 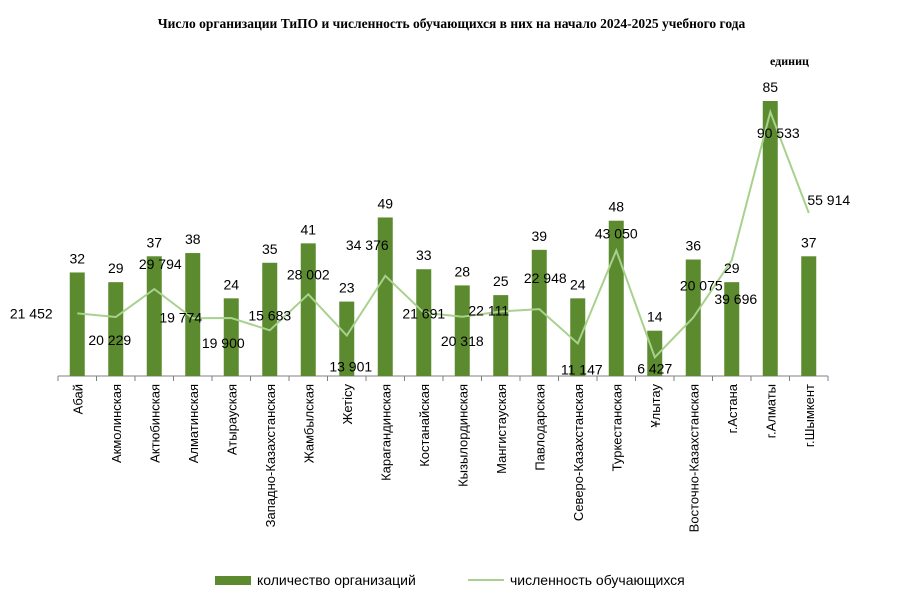 I want to click on line-value-label: 21 691, so click(x=423, y=314).